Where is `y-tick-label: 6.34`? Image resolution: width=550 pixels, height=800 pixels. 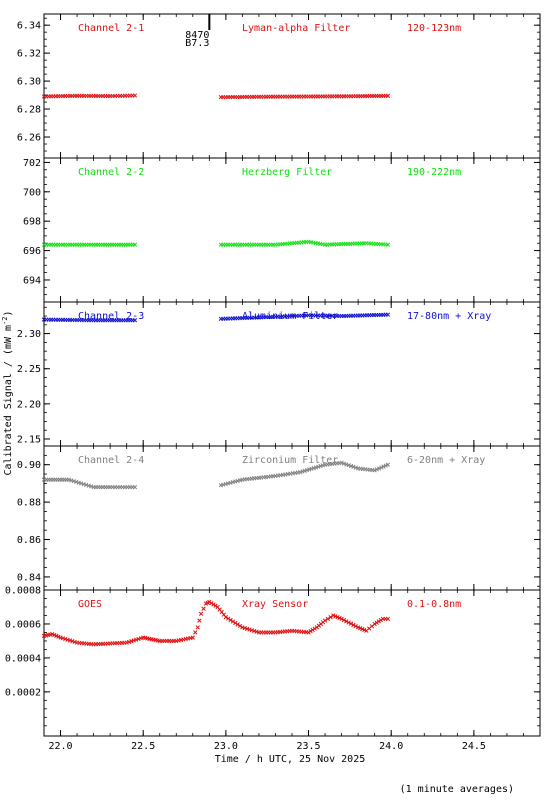 y-tick-label: 6.34 is located at coordinates (29, 26).